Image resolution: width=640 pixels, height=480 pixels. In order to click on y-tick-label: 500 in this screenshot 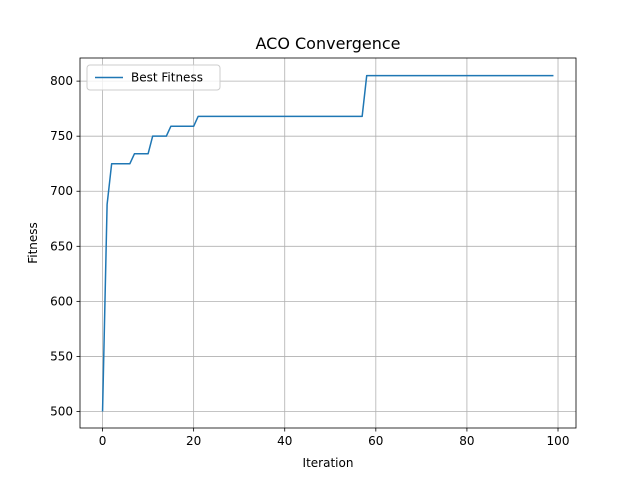, I will do `click(61, 411)`.